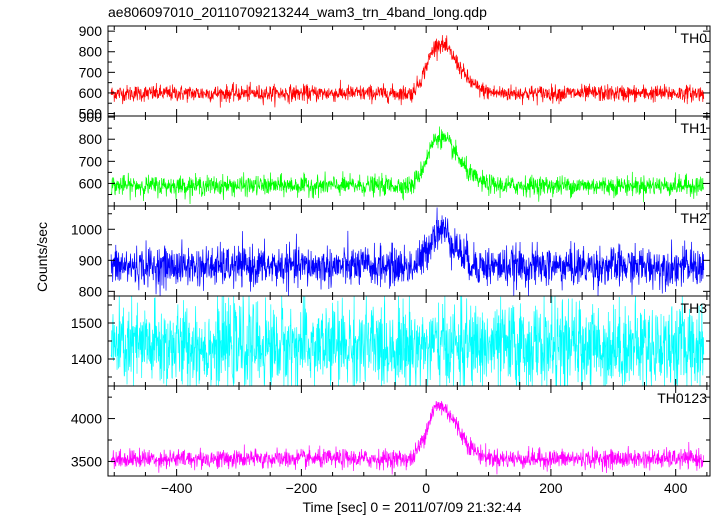  Describe the element at coordinates (86, 323) in the screenshot. I see `y-tick-label: 1500` at that location.